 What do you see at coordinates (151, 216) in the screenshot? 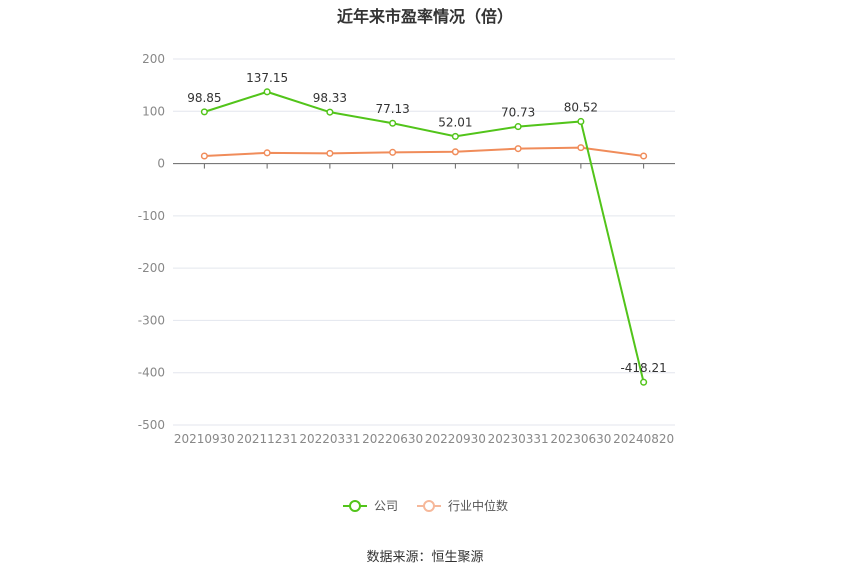
I see `y-tick-label: -100` at bounding box center [151, 216].